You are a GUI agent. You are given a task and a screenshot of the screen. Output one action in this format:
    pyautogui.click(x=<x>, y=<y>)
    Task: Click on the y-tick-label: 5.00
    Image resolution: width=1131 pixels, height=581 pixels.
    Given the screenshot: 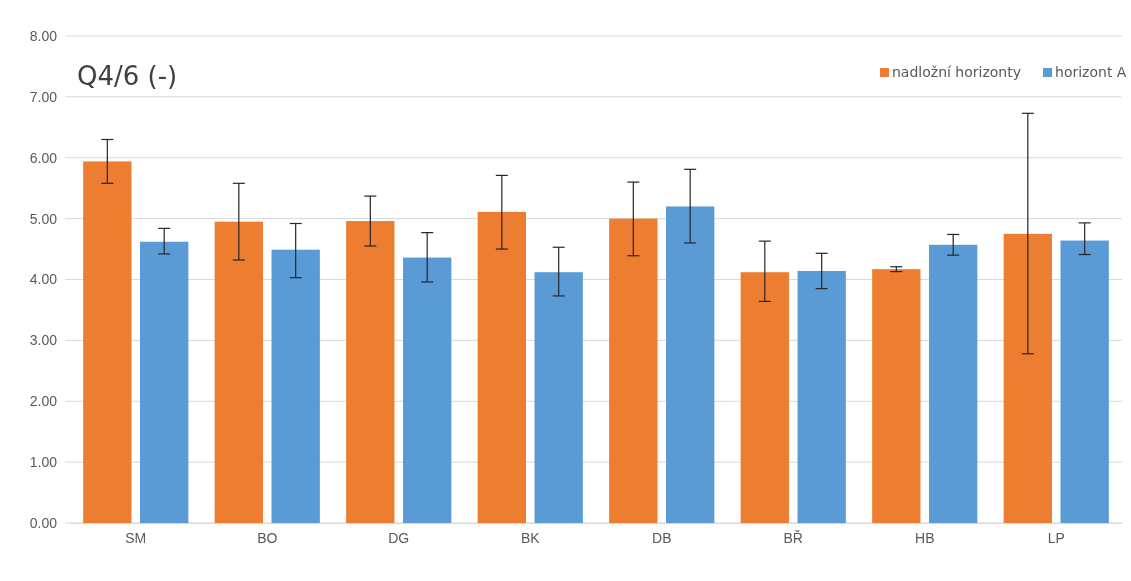 What is the action you would take?
    pyautogui.click(x=43, y=218)
    